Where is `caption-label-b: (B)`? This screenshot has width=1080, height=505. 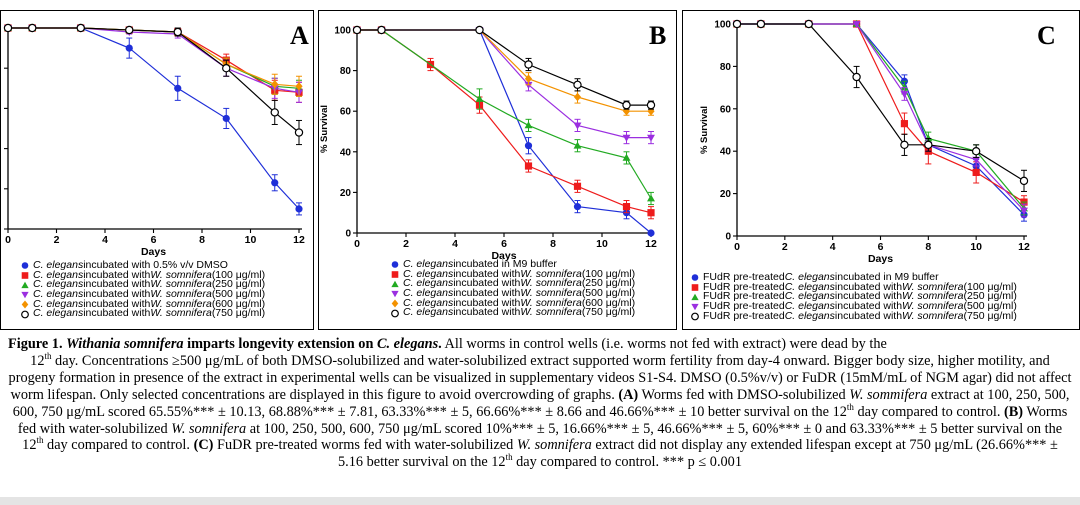
caption-label-b: (B) is located at coordinates (1013, 411).